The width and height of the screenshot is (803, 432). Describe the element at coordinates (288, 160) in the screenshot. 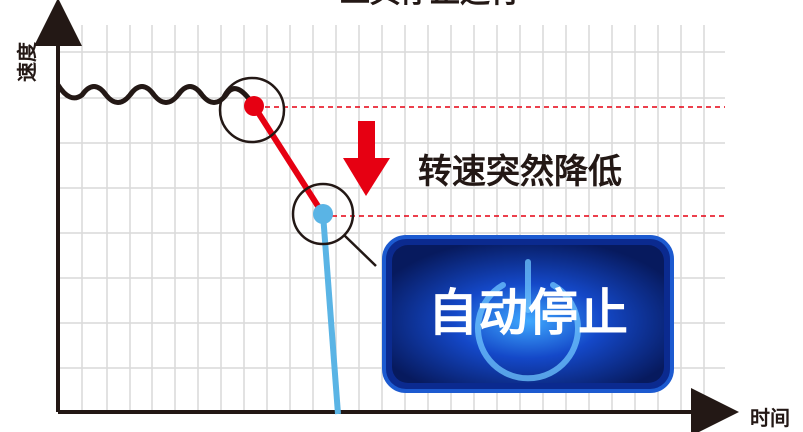

I see `speed-drop-line` at that location.